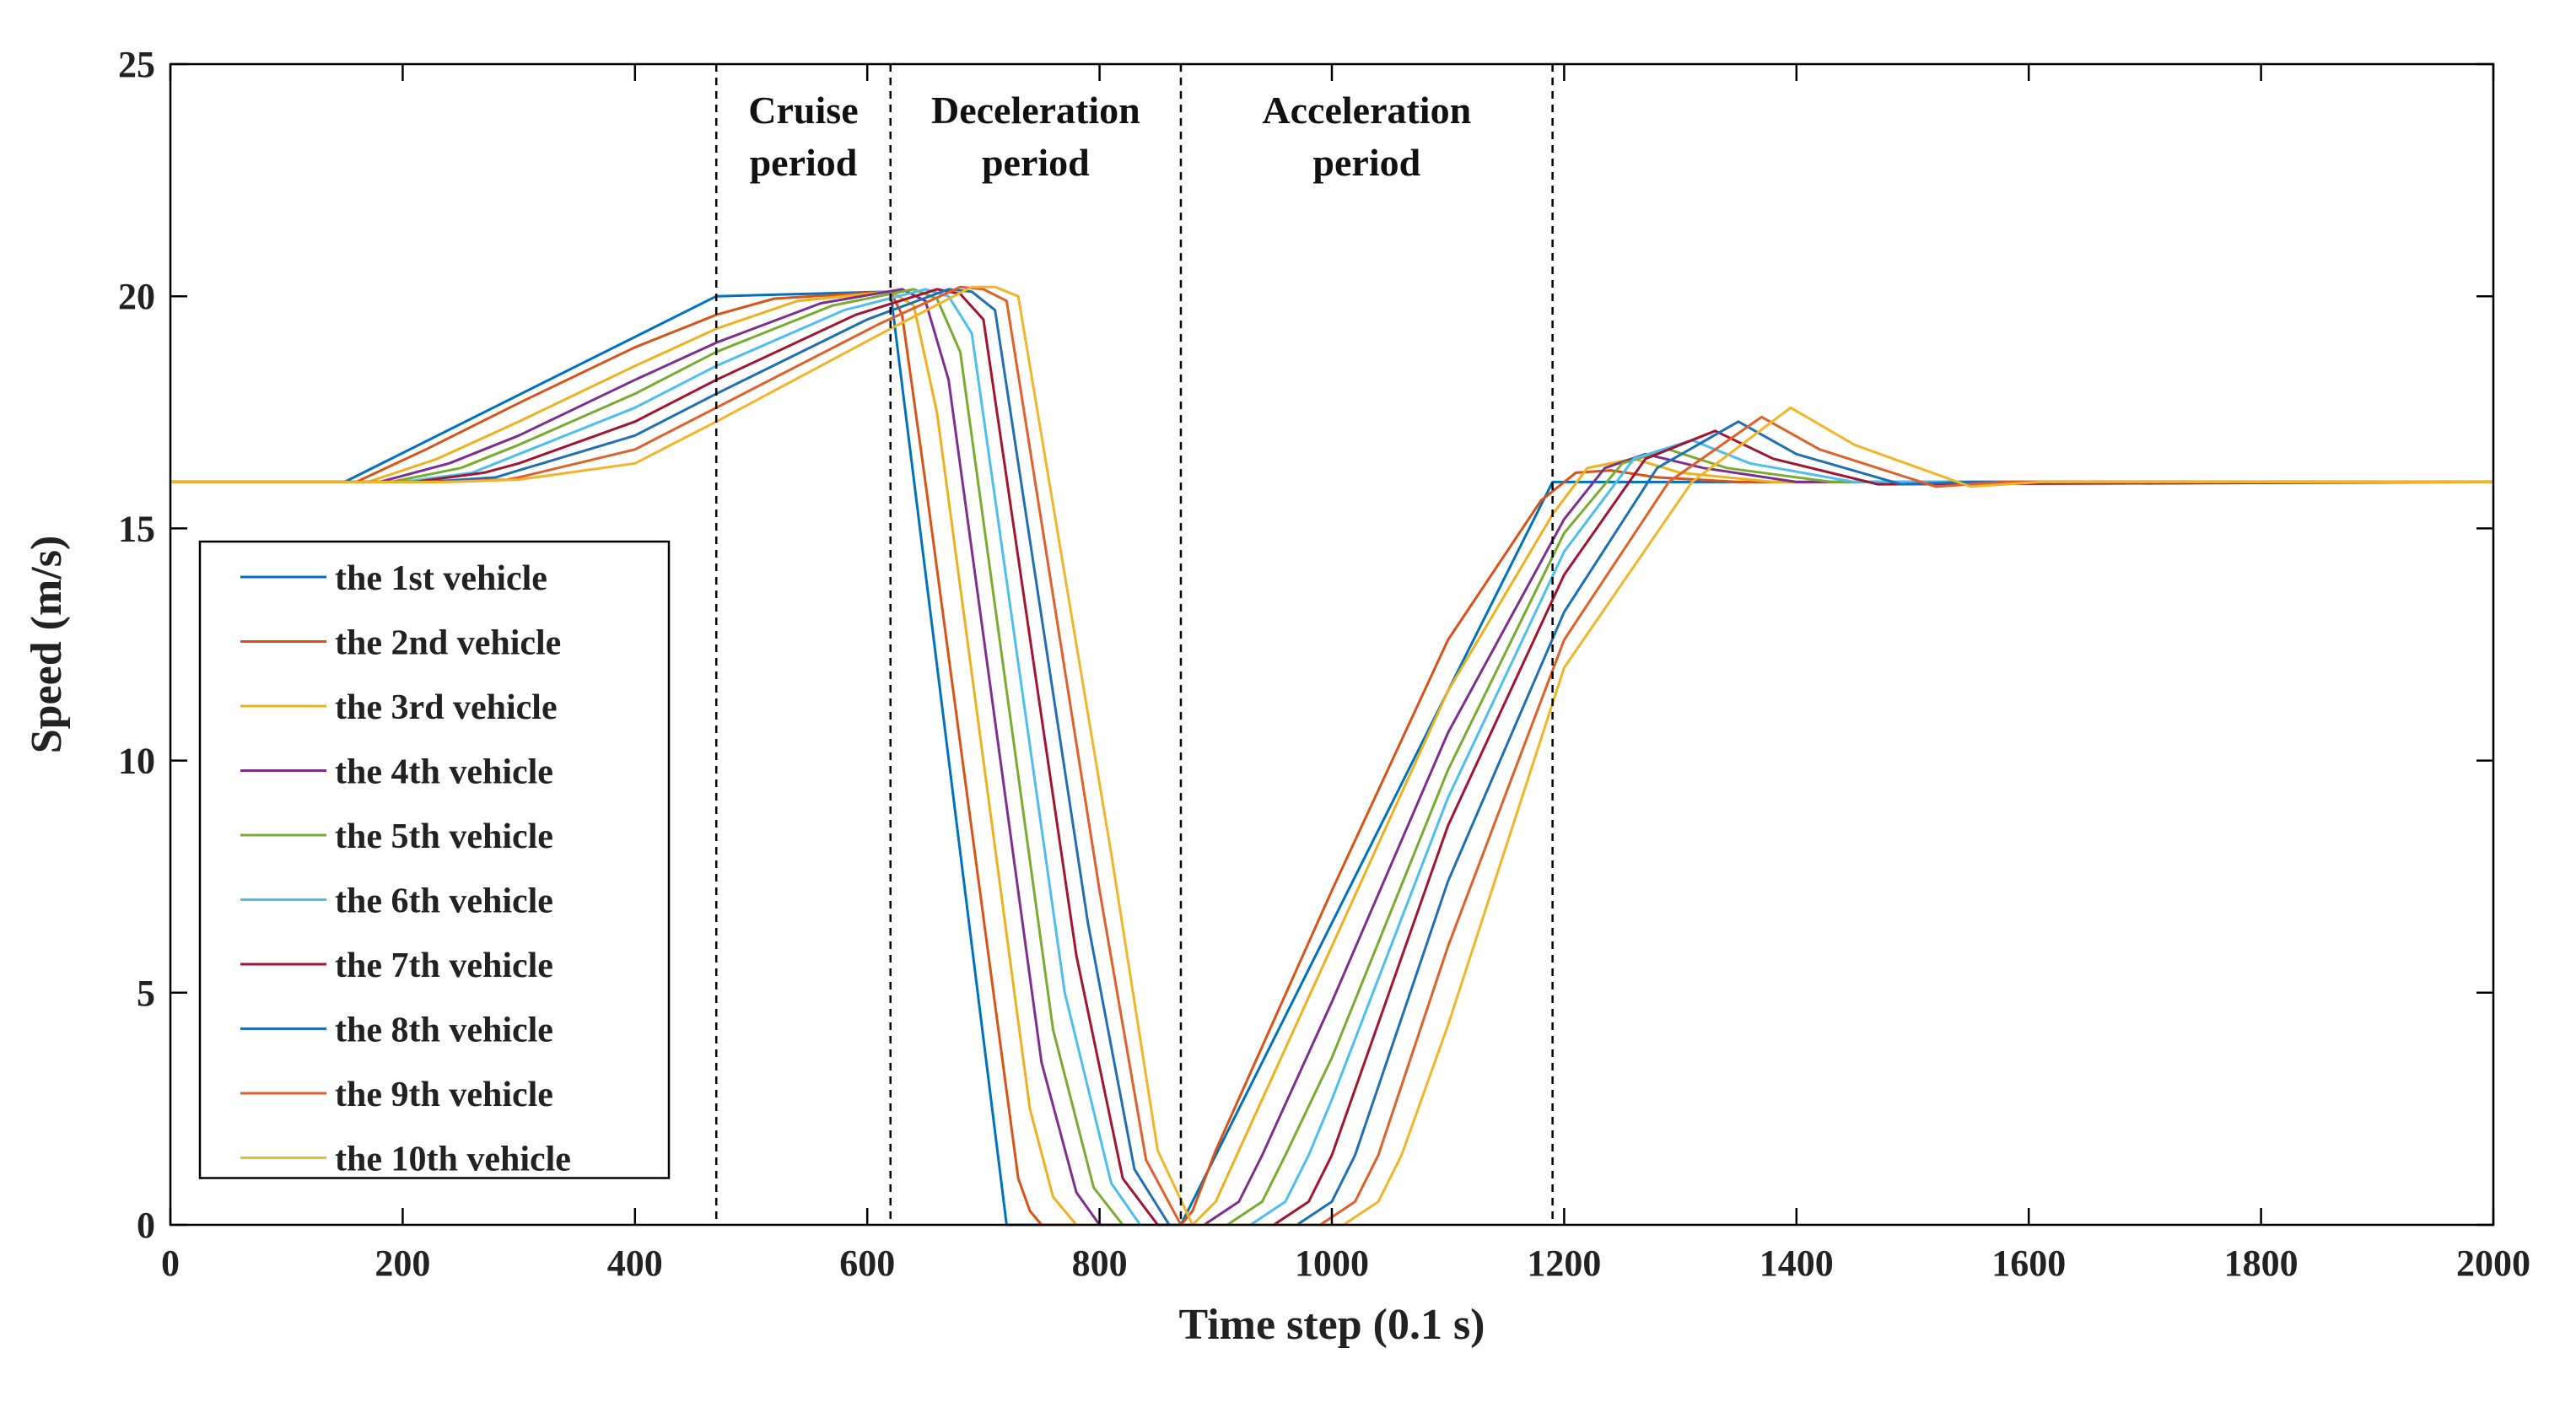  I want to click on legend-label-9: the 9th vehicle, so click(444, 1095).